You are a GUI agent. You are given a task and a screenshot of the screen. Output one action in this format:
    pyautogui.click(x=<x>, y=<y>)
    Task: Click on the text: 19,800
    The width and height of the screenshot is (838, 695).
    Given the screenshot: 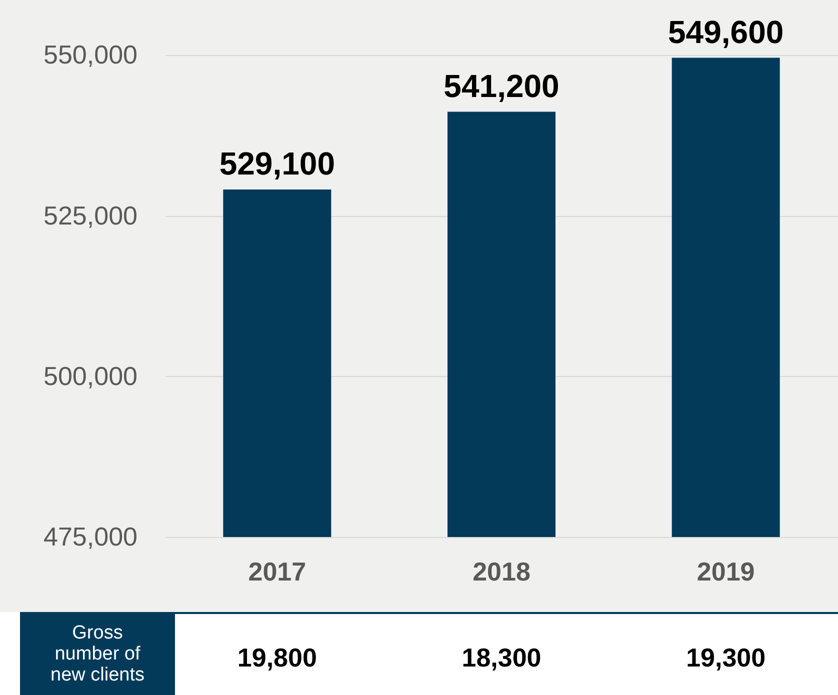 What is the action you would take?
    pyautogui.click(x=277, y=657)
    